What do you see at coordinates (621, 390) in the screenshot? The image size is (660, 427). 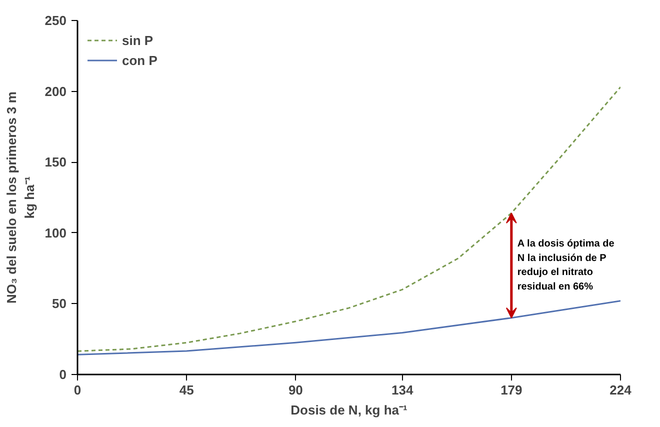 I see `x-tick-label: 224` at bounding box center [621, 390].